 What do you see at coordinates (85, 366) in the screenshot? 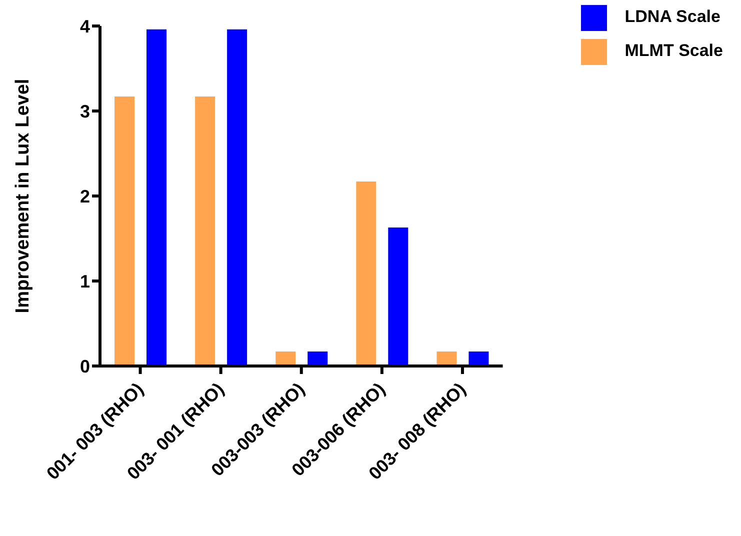
I see `y-tick-label: 0` at bounding box center [85, 366].